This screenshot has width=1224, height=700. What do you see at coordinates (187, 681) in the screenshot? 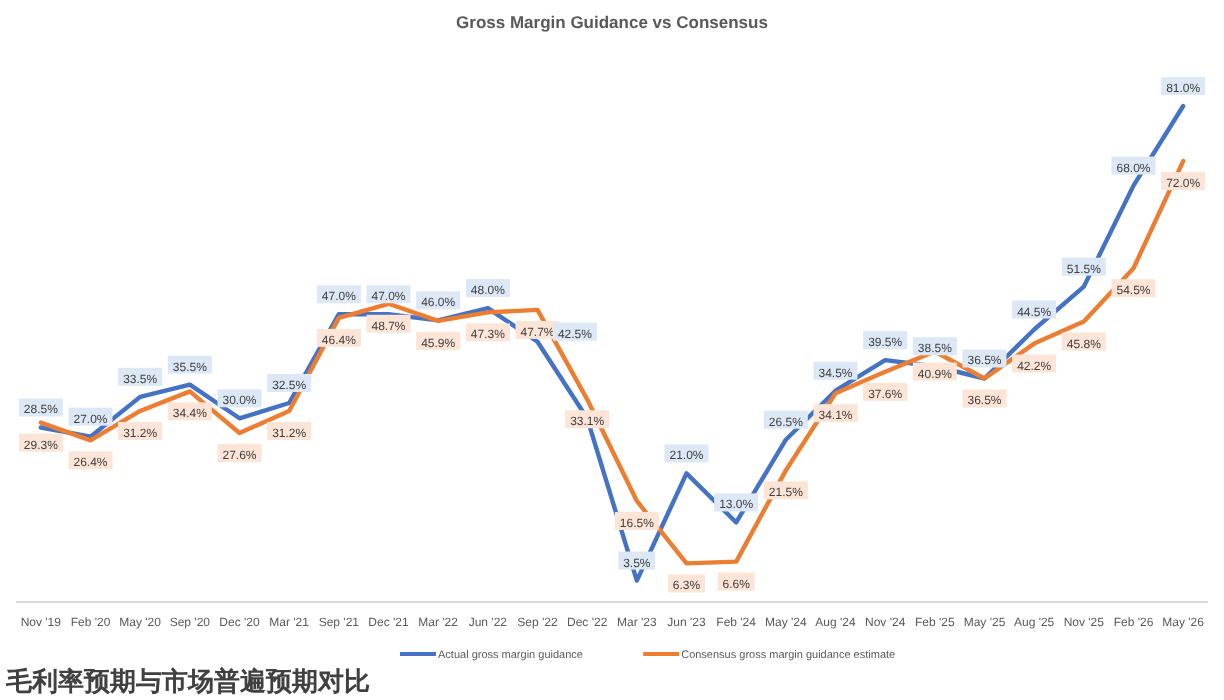
I see `text: 毛利率预期与市场普遍预期对比` at bounding box center [187, 681].